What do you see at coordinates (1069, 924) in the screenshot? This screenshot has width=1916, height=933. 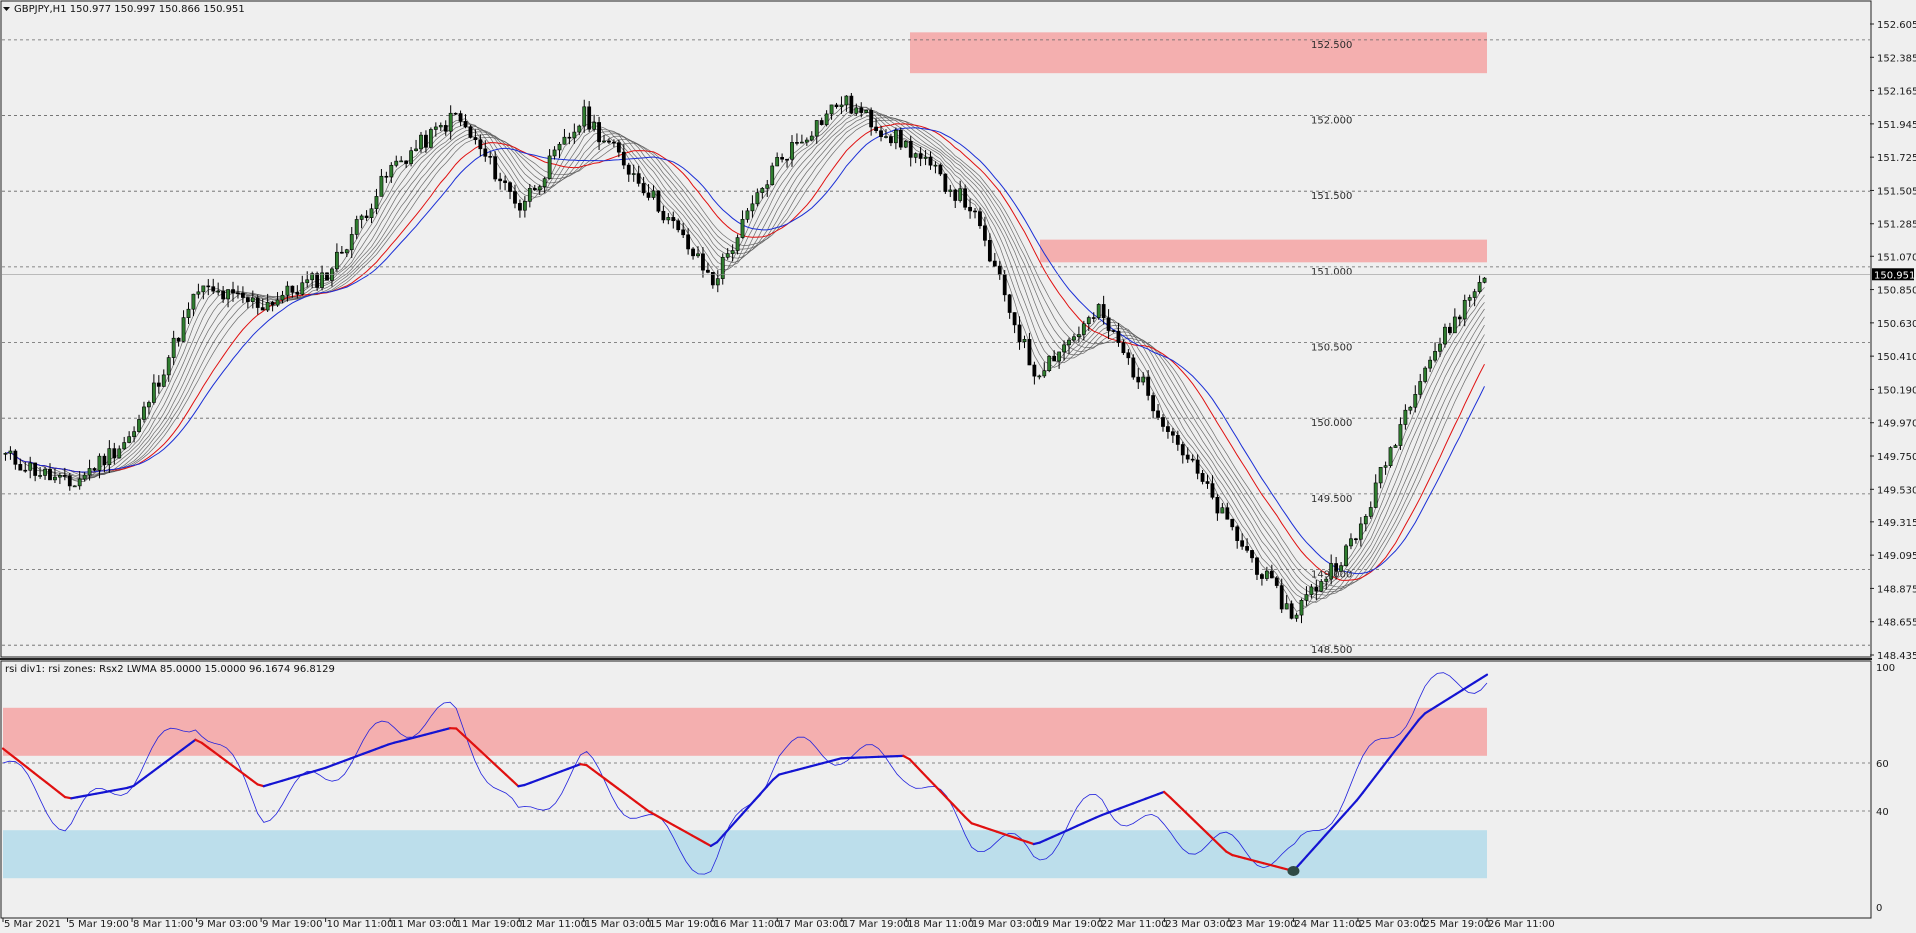 I see `time-tick-label: 19 Mar 19:00` at bounding box center [1069, 924].